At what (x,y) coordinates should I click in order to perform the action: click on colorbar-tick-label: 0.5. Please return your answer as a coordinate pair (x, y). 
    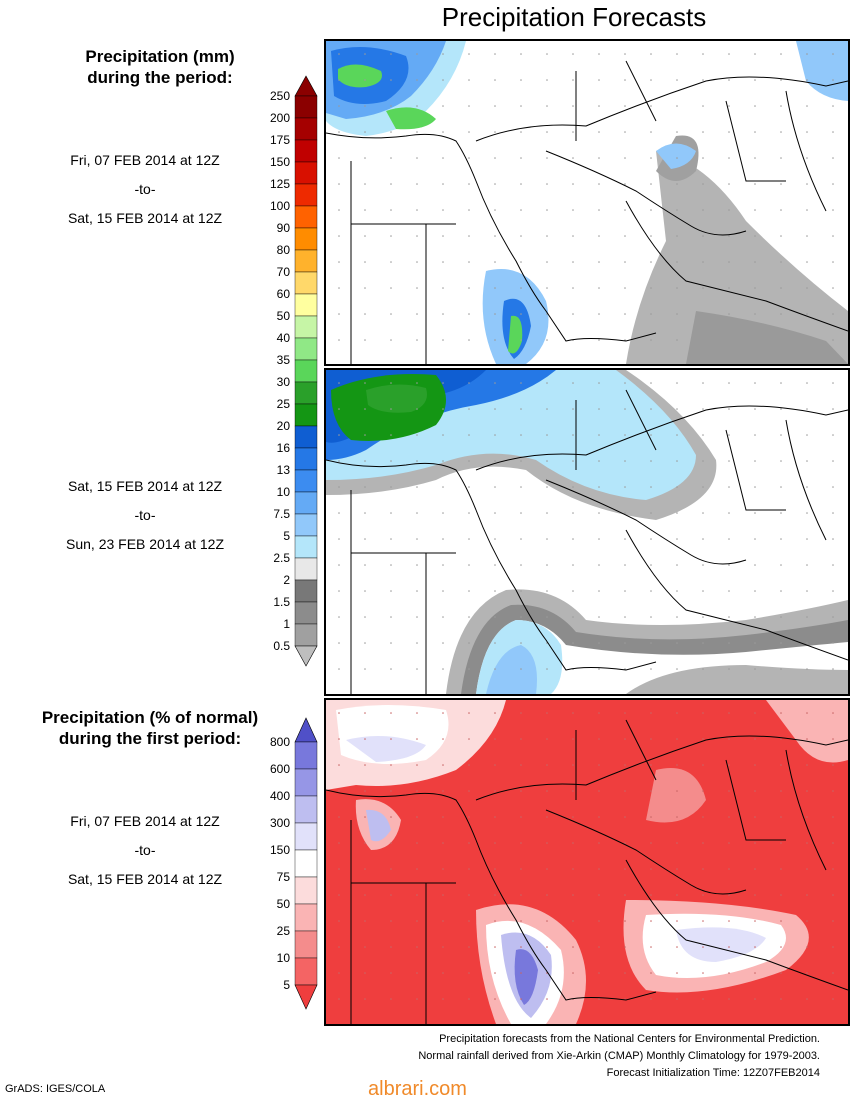
    Looking at the image, I should click on (281, 646).